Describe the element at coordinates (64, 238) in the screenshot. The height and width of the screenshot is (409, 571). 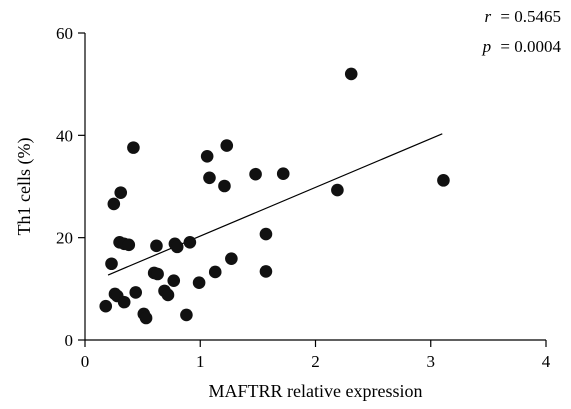
I see `y-tick-label: 20` at that location.